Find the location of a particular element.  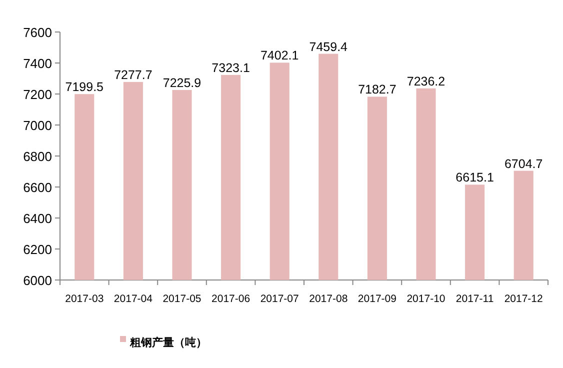

x-tick-label: 2017-05 is located at coordinates (182, 299).